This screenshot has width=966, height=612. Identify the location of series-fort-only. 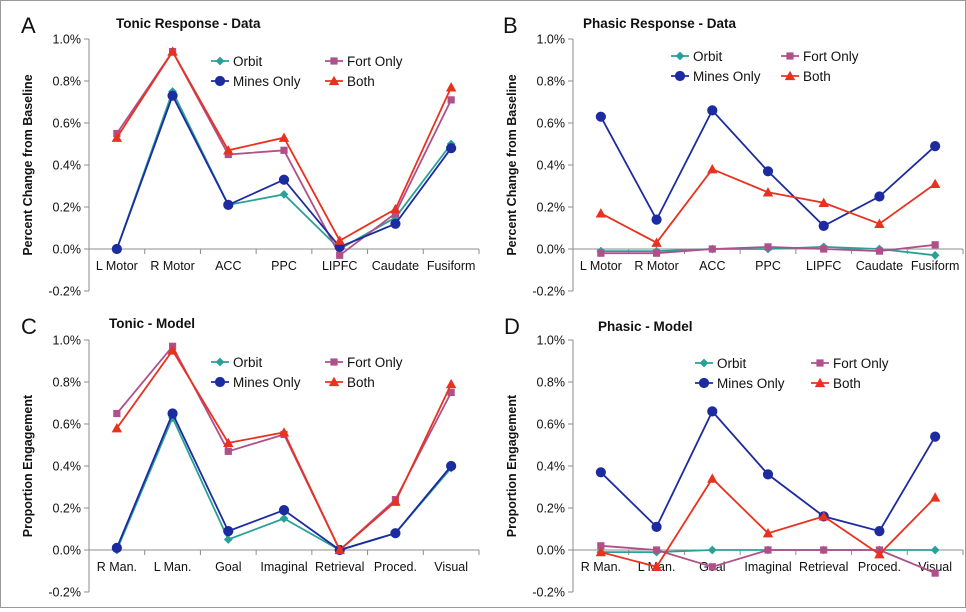
(768, 249).